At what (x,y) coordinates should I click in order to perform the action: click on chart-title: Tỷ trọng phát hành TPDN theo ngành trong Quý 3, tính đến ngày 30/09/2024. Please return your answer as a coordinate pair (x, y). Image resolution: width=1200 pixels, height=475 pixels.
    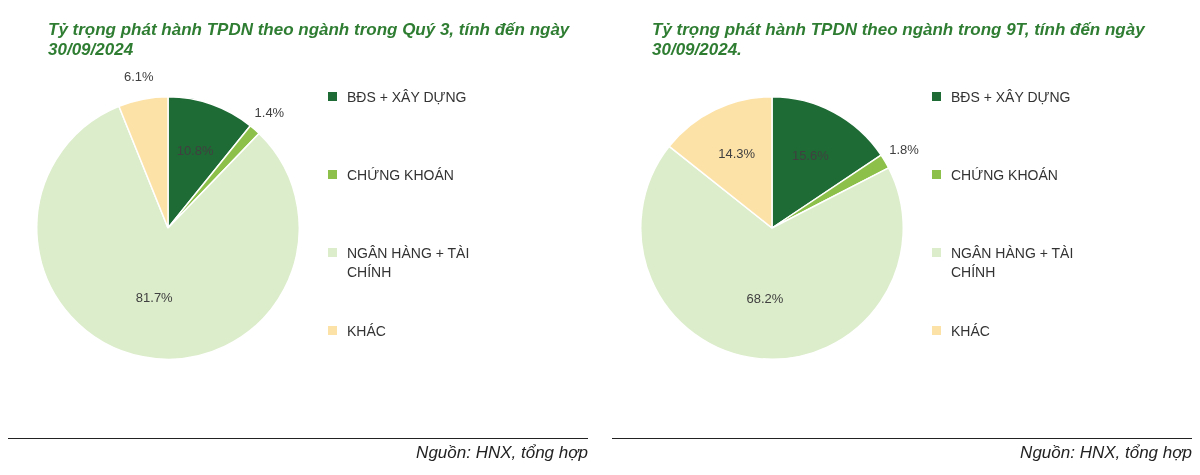
    Looking at the image, I should click on (309, 40).